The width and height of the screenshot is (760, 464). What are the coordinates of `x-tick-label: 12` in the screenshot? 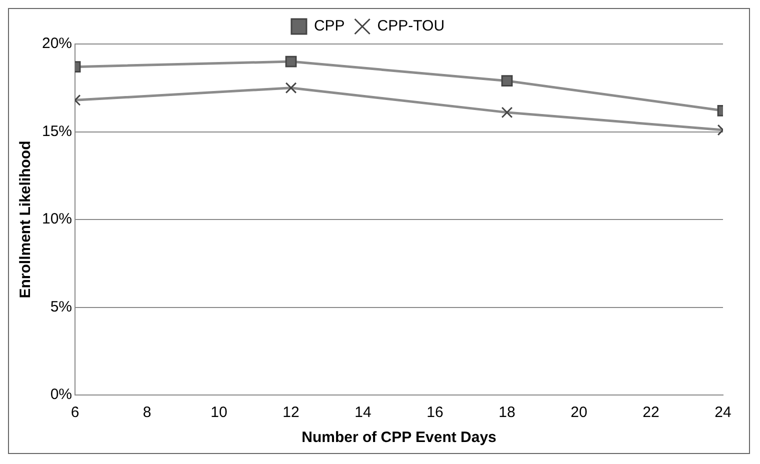 It's located at (291, 413).